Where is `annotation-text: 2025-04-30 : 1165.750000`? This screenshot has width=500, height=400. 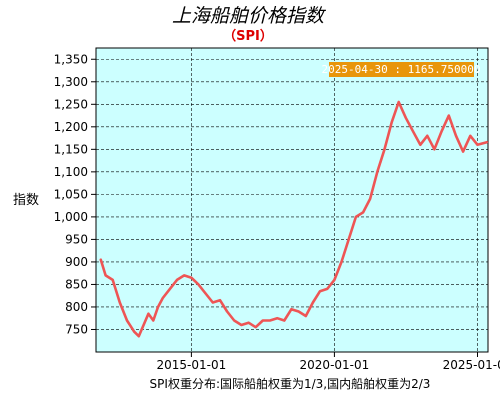
annotation-text: 2025-04-30 : 1165.750000 is located at coordinates (401, 69).